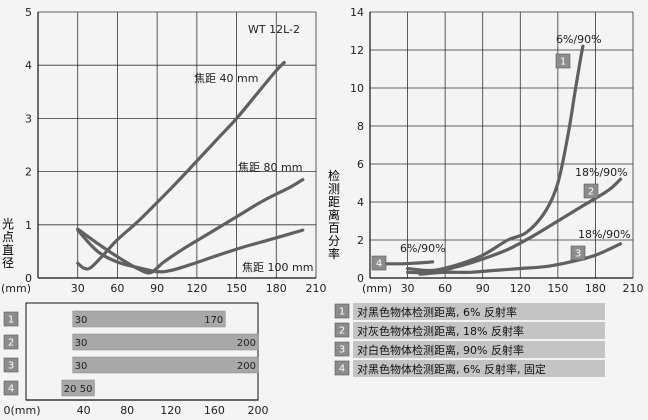 The image size is (648, 420). I want to click on chart1-x-tick: 120, so click(196, 288).